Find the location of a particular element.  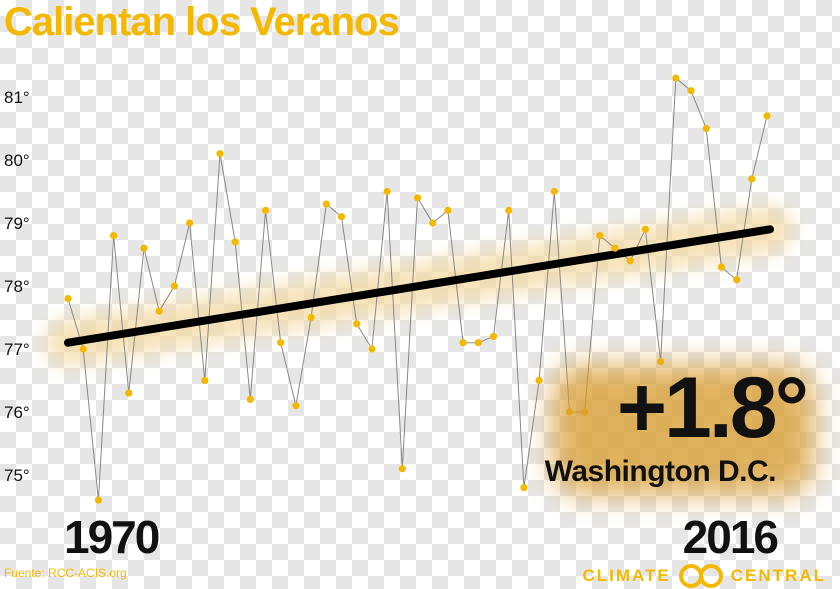

badge-glow is located at coordinates (683, 430).